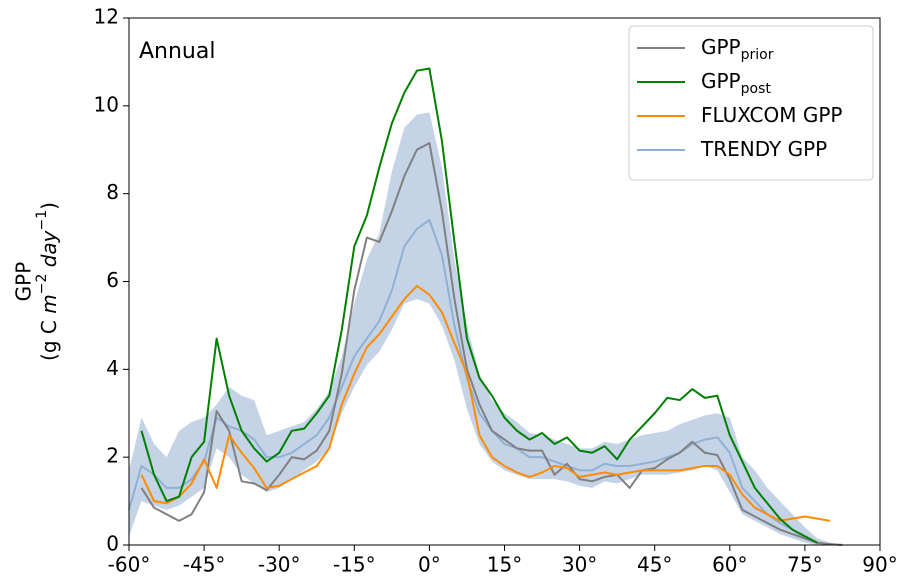  I want to click on legend-box, so click(751, 103).